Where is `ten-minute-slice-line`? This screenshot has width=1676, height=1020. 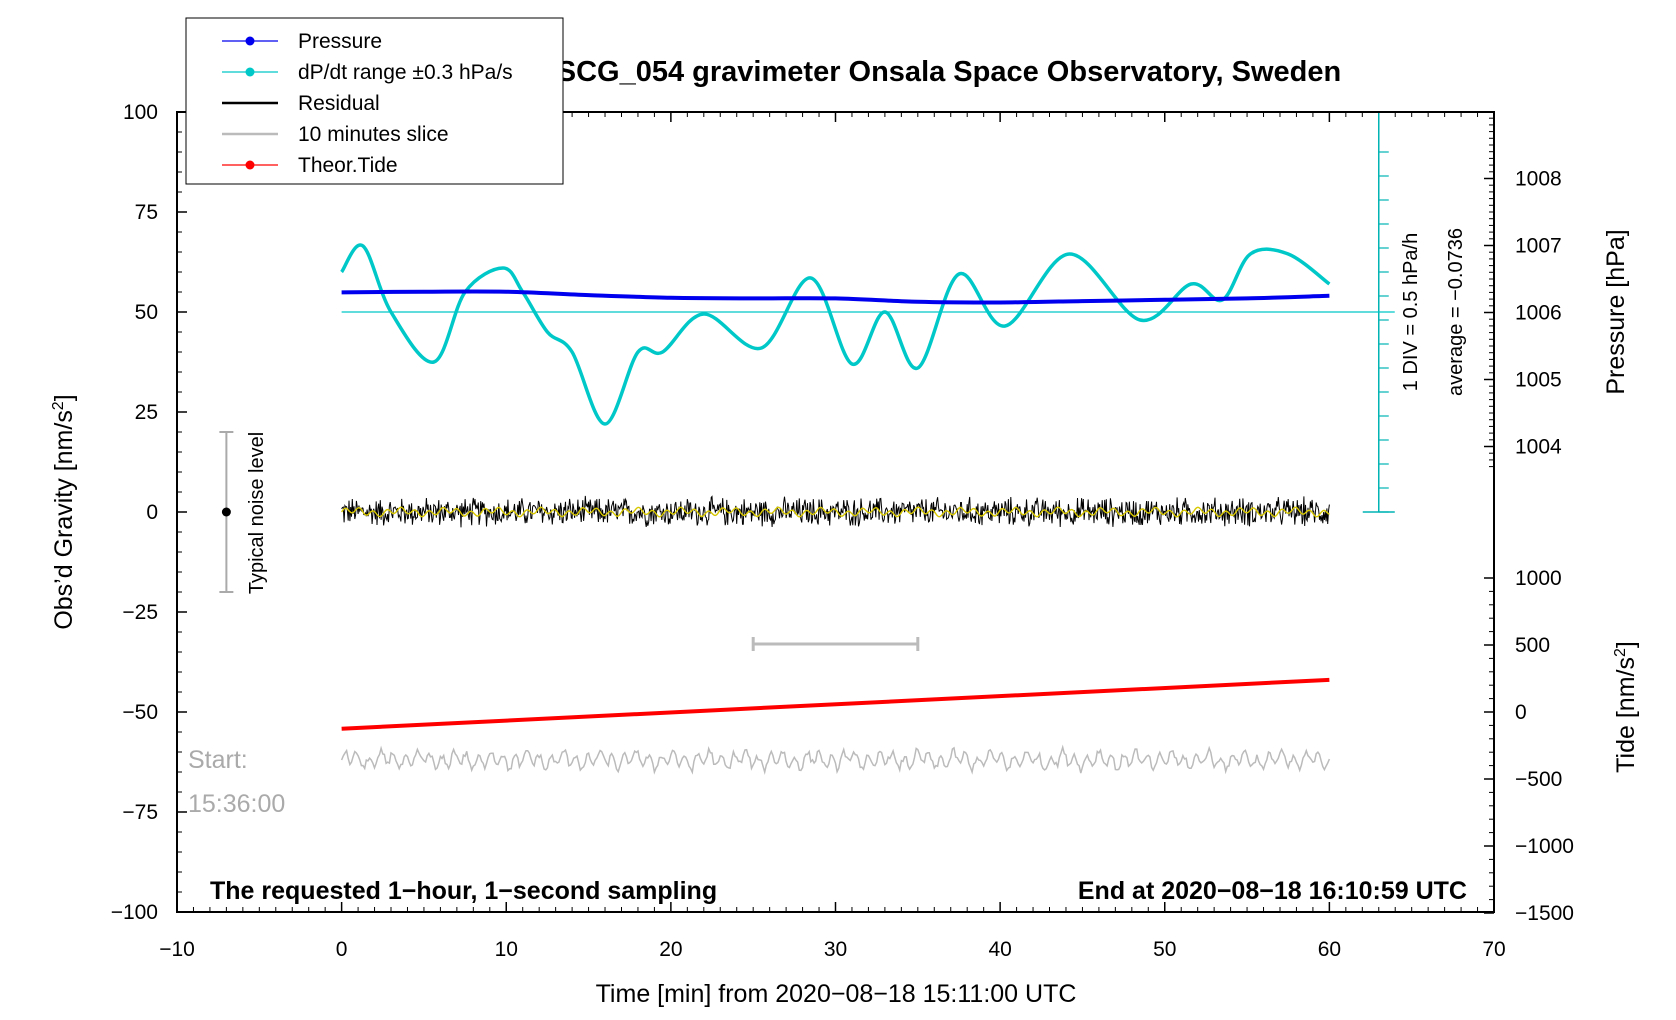 ten-minute-slice-line is located at coordinates (835, 759).